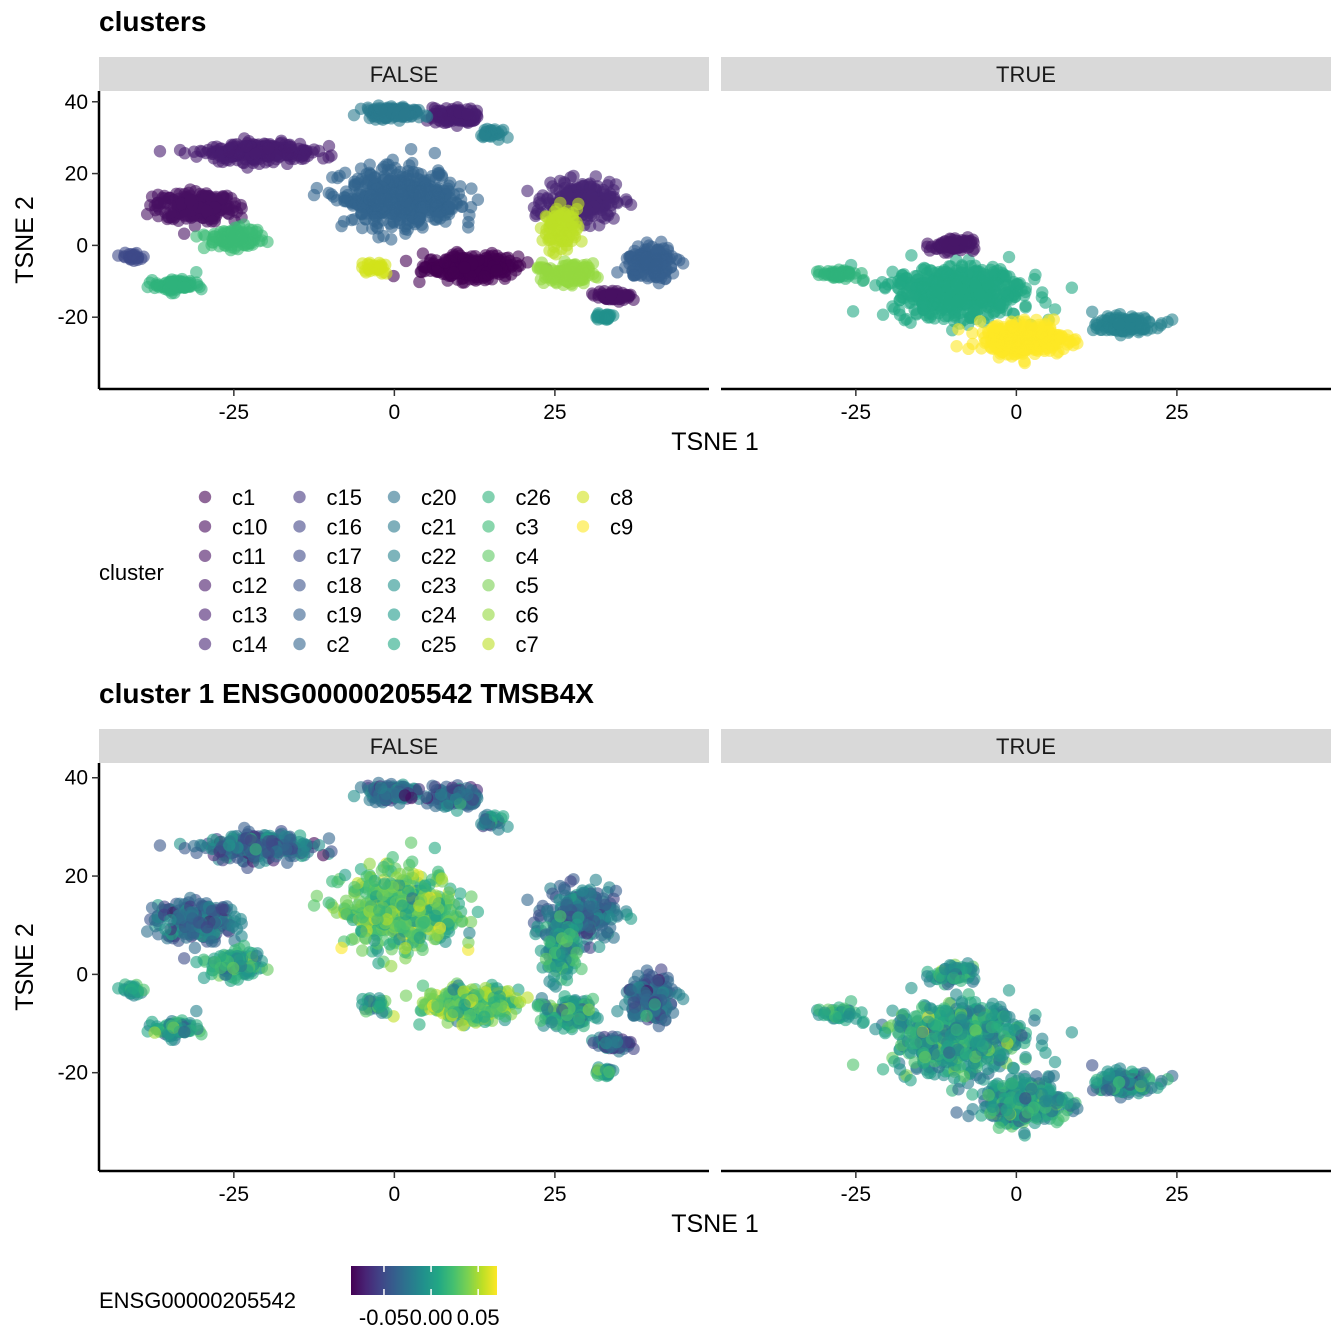 This screenshot has height=1344, width=1344. Describe the element at coordinates (715, 1224) in the screenshot. I see `x-axis-title: TSNE 1` at that location.